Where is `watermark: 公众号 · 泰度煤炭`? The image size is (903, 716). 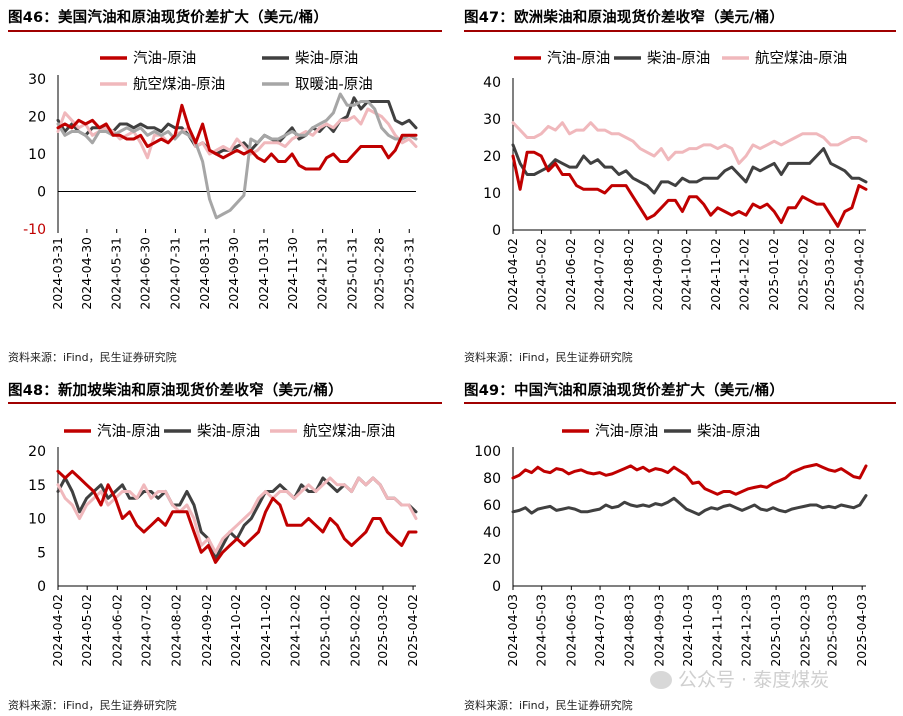
watermark: 公众号 · 泰度煤炭 is located at coordinates (739, 678).